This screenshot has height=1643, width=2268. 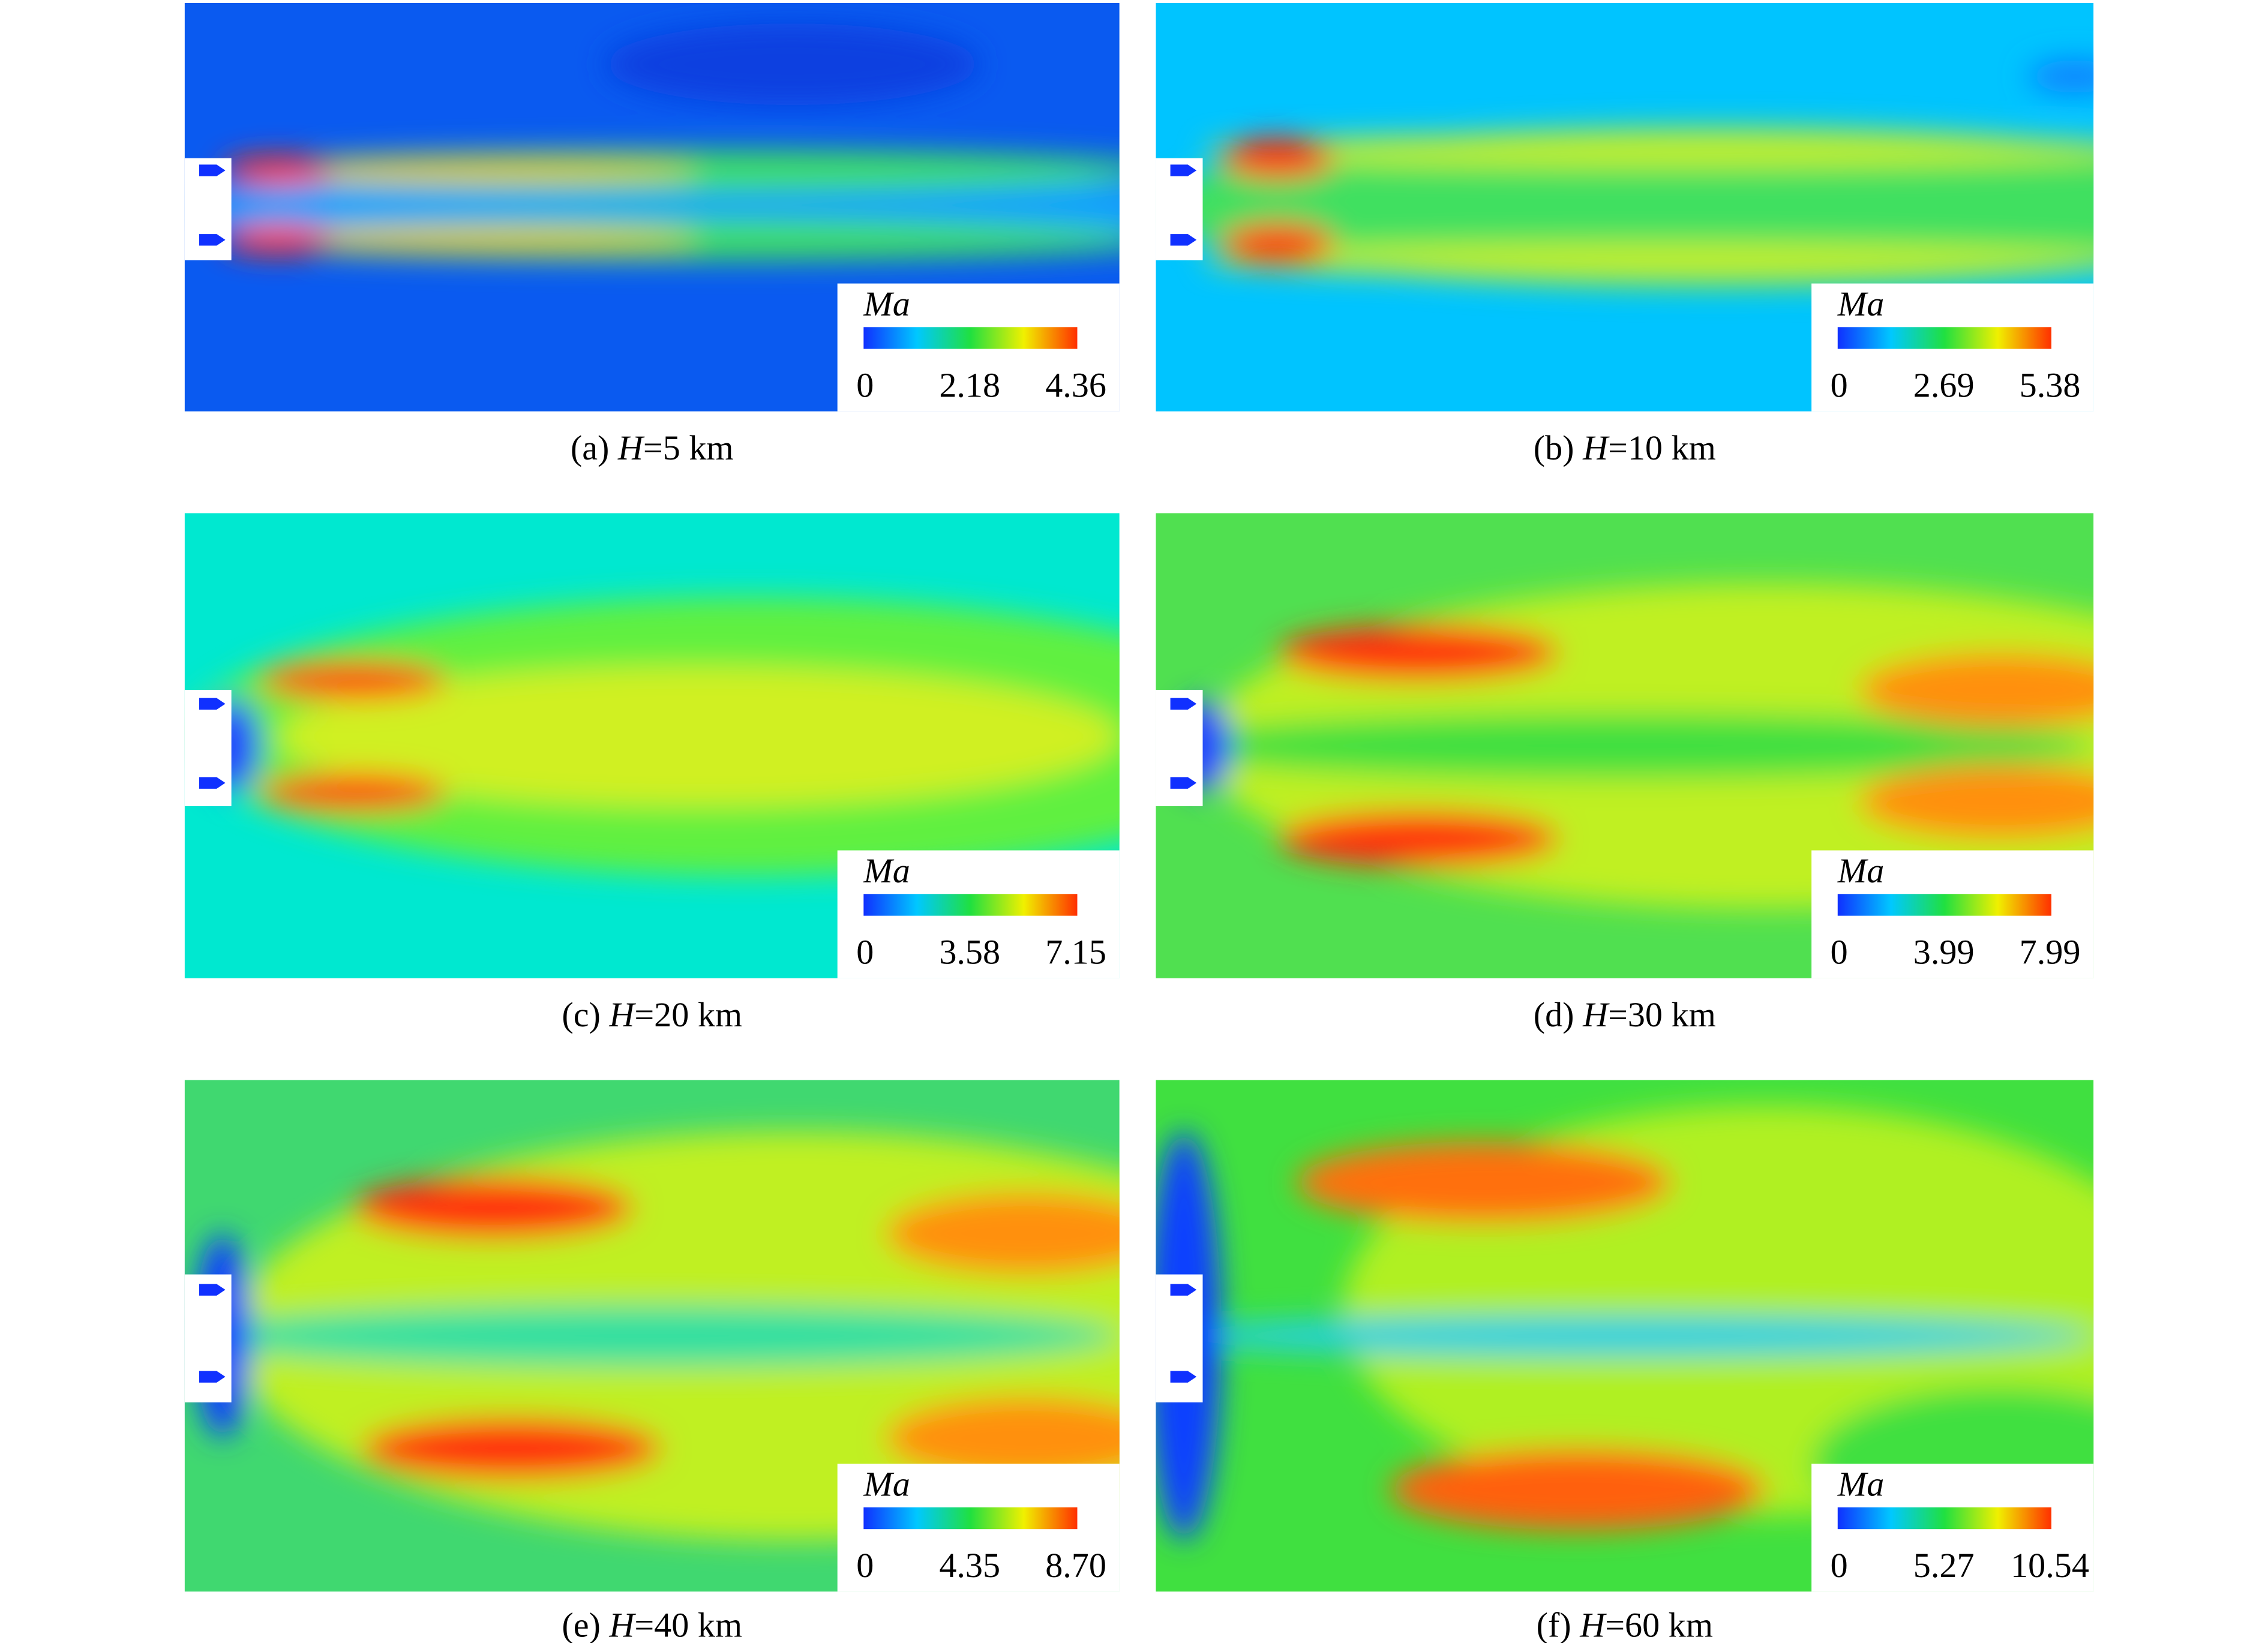 I want to click on colorbar-tick-label: 7.15, so click(x=1075, y=952).